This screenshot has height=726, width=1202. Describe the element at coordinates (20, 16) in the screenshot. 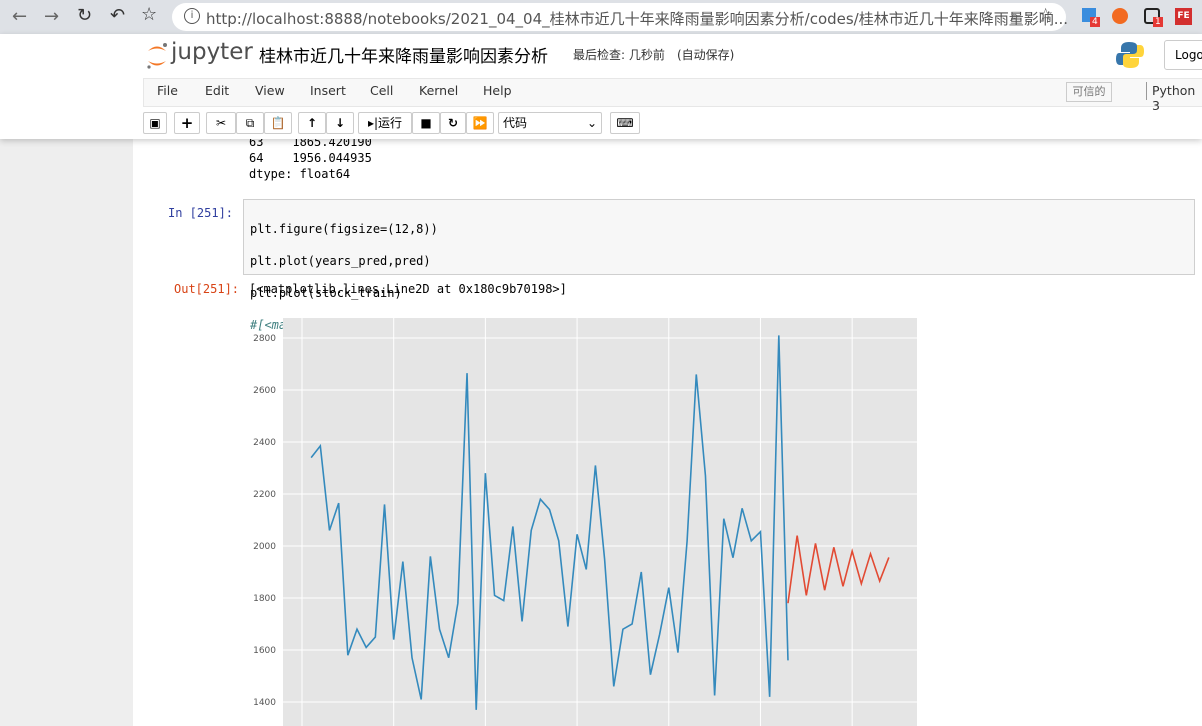

I see `back-button: ←` at that location.